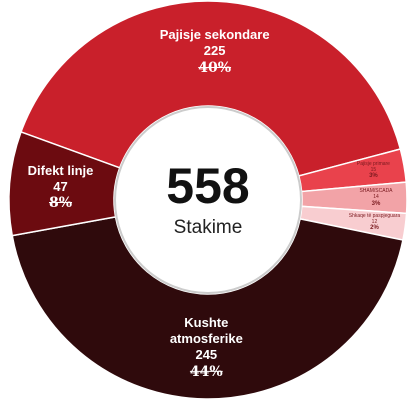 The height and width of the screenshot is (416, 411). I want to click on value: 14, so click(376, 197).